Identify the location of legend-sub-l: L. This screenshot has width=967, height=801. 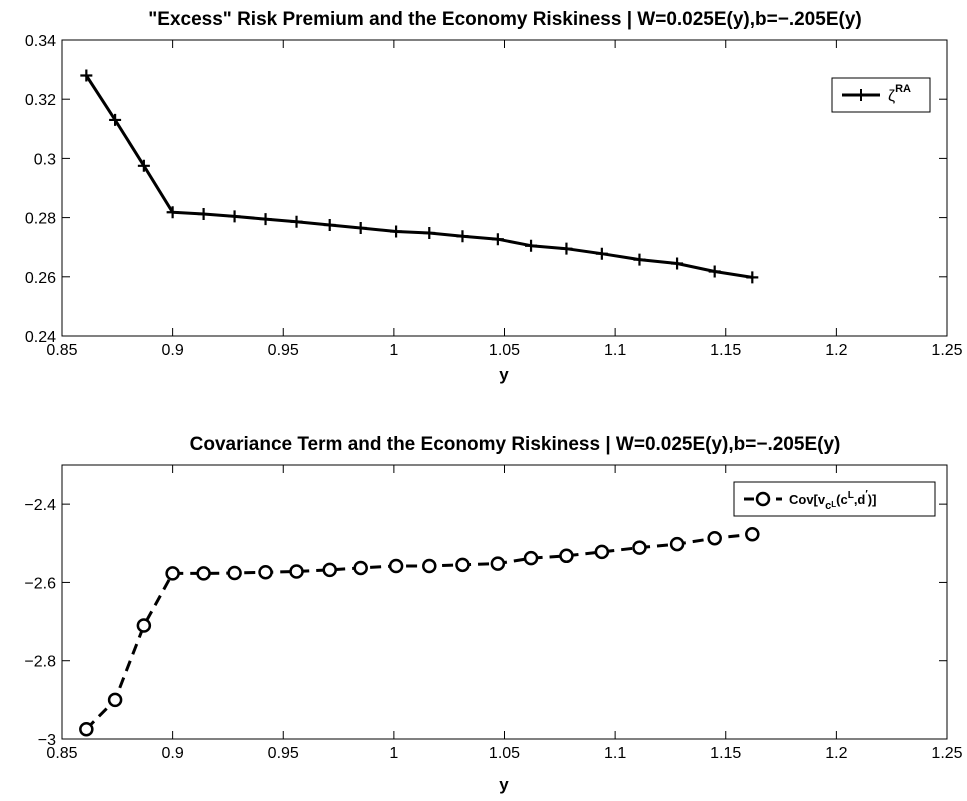
(833, 504).